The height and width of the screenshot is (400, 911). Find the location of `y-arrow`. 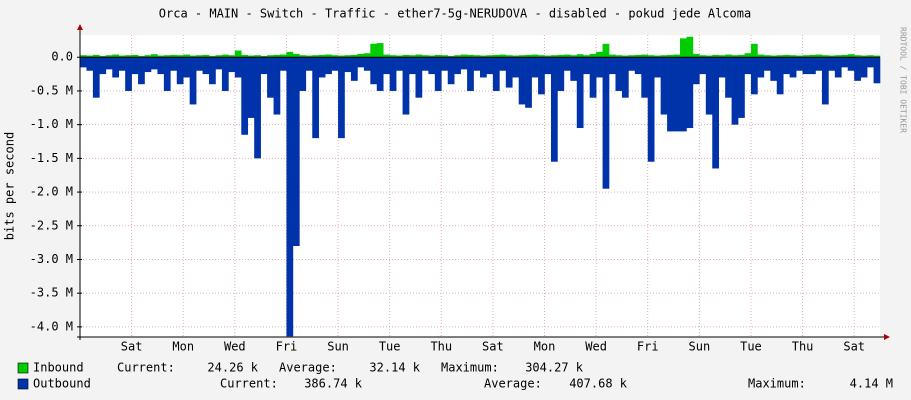

y-arrow is located at coordinates (80, 27).